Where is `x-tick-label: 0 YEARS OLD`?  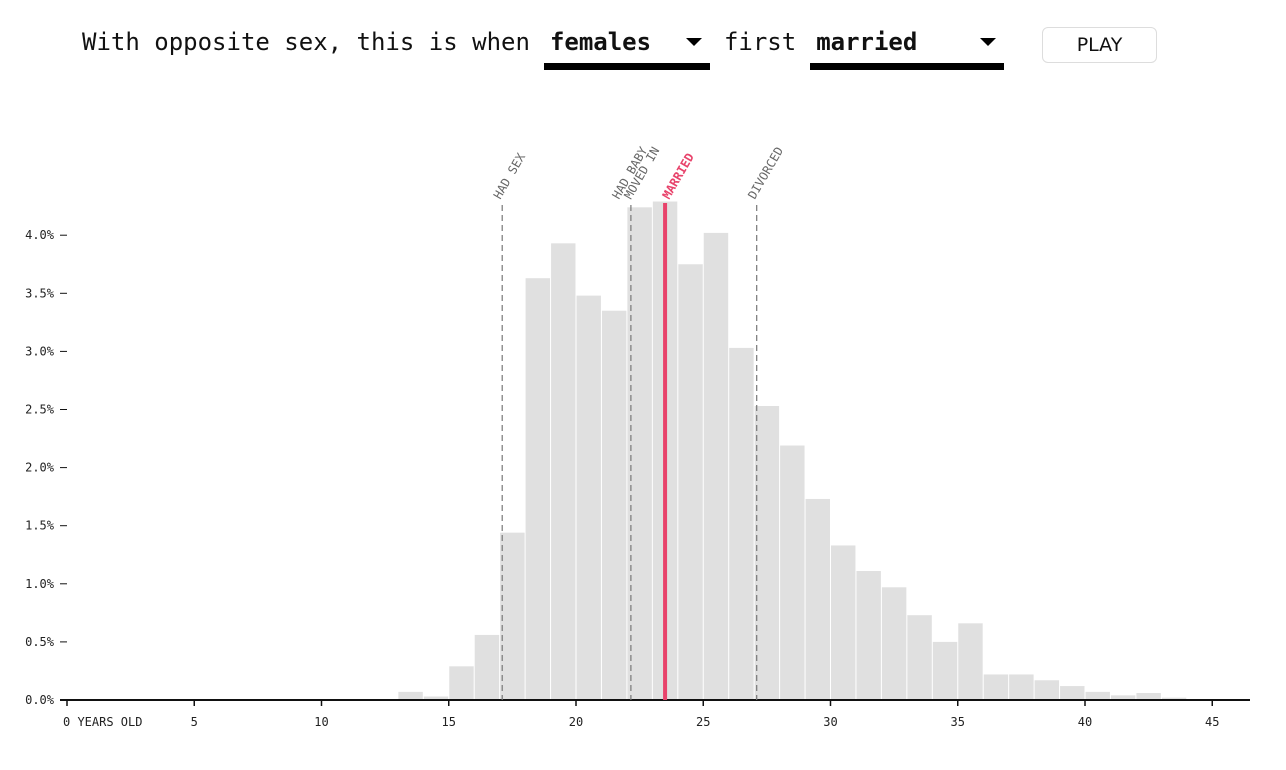 x-tick-label: 0 YEARS OLD is located at coordinates (102, 722).